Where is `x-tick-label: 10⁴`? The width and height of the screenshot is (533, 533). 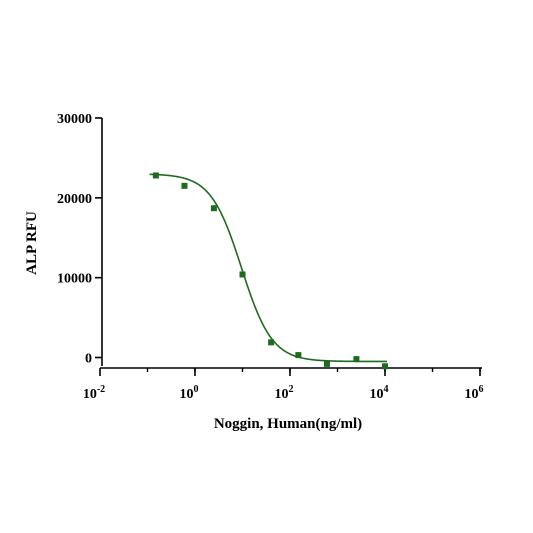
x-tick-label: 10⁴ is located at coordinates (379, 393).